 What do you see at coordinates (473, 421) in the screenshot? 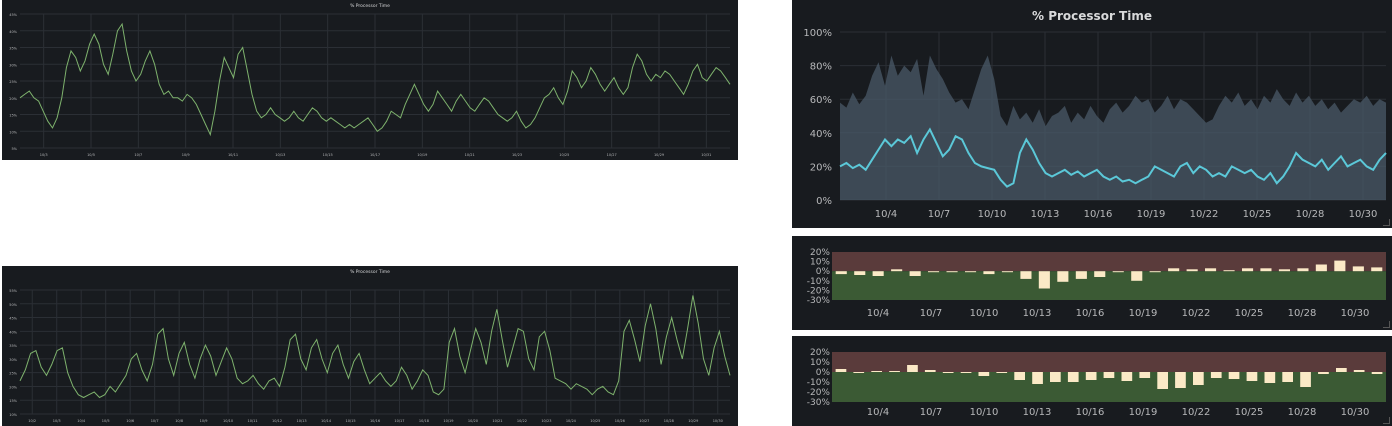
I see `x-tick-label: 10/20` at bounding box center [473, 421].